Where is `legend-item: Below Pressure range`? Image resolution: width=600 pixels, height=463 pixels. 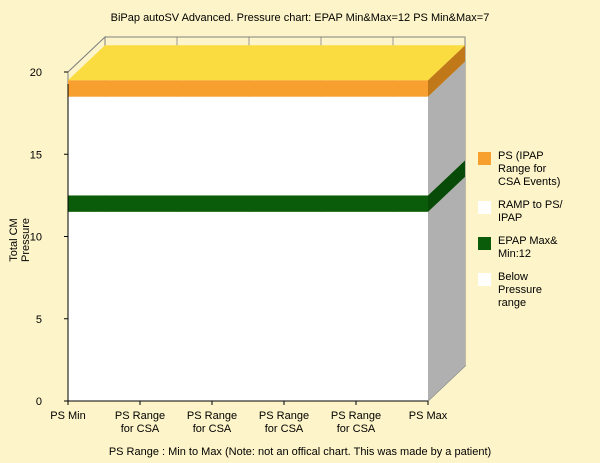 legend-item: Below Pressure range is located at coordinates (537, 290).